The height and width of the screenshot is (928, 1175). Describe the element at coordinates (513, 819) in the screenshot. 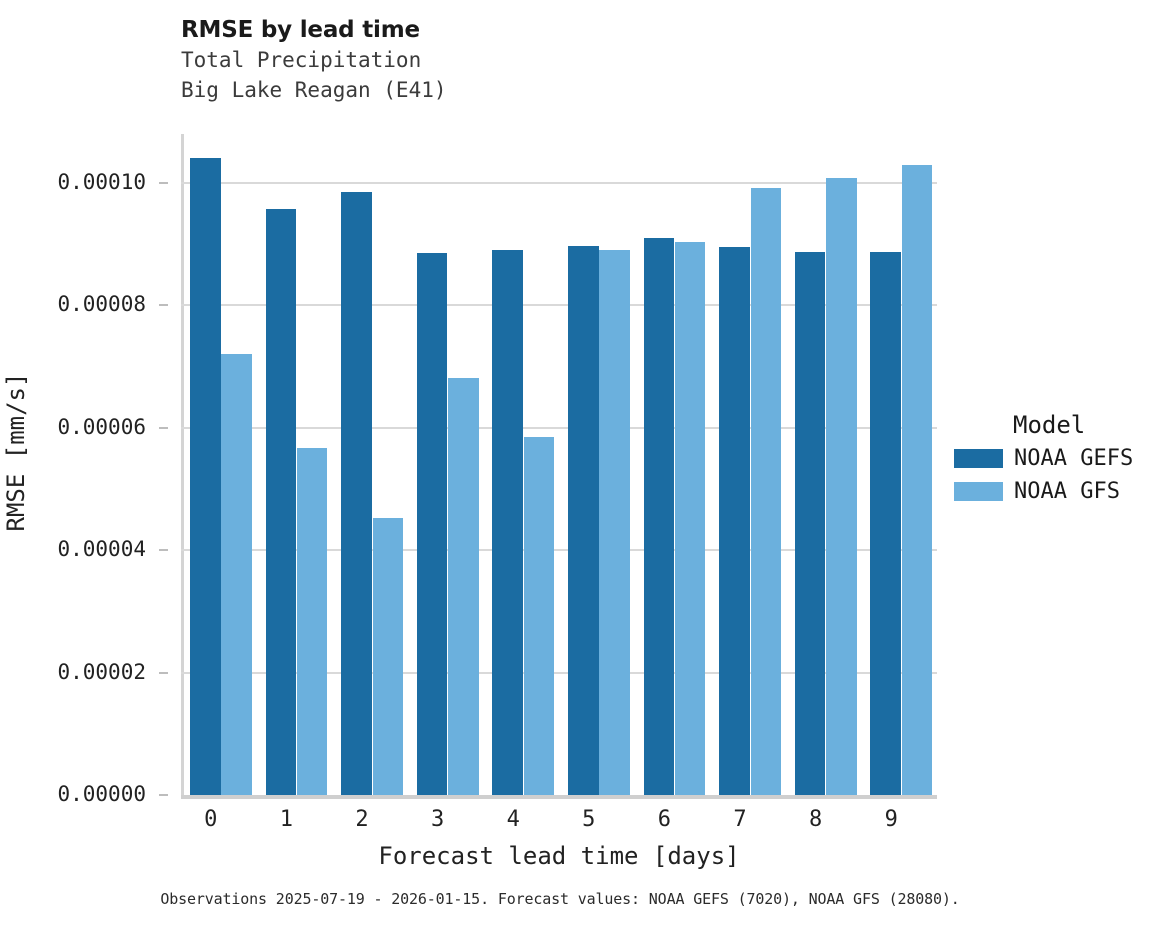

I see `x-axis-tick-label: 4` at that location.